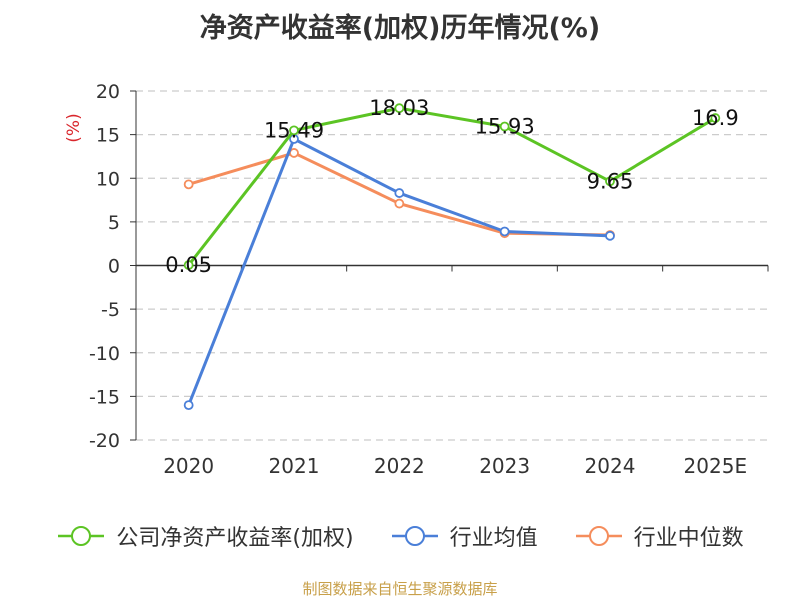 This screenshot has width=800, height=600. I want to click on data-label: 16.9, so click(715, 118).